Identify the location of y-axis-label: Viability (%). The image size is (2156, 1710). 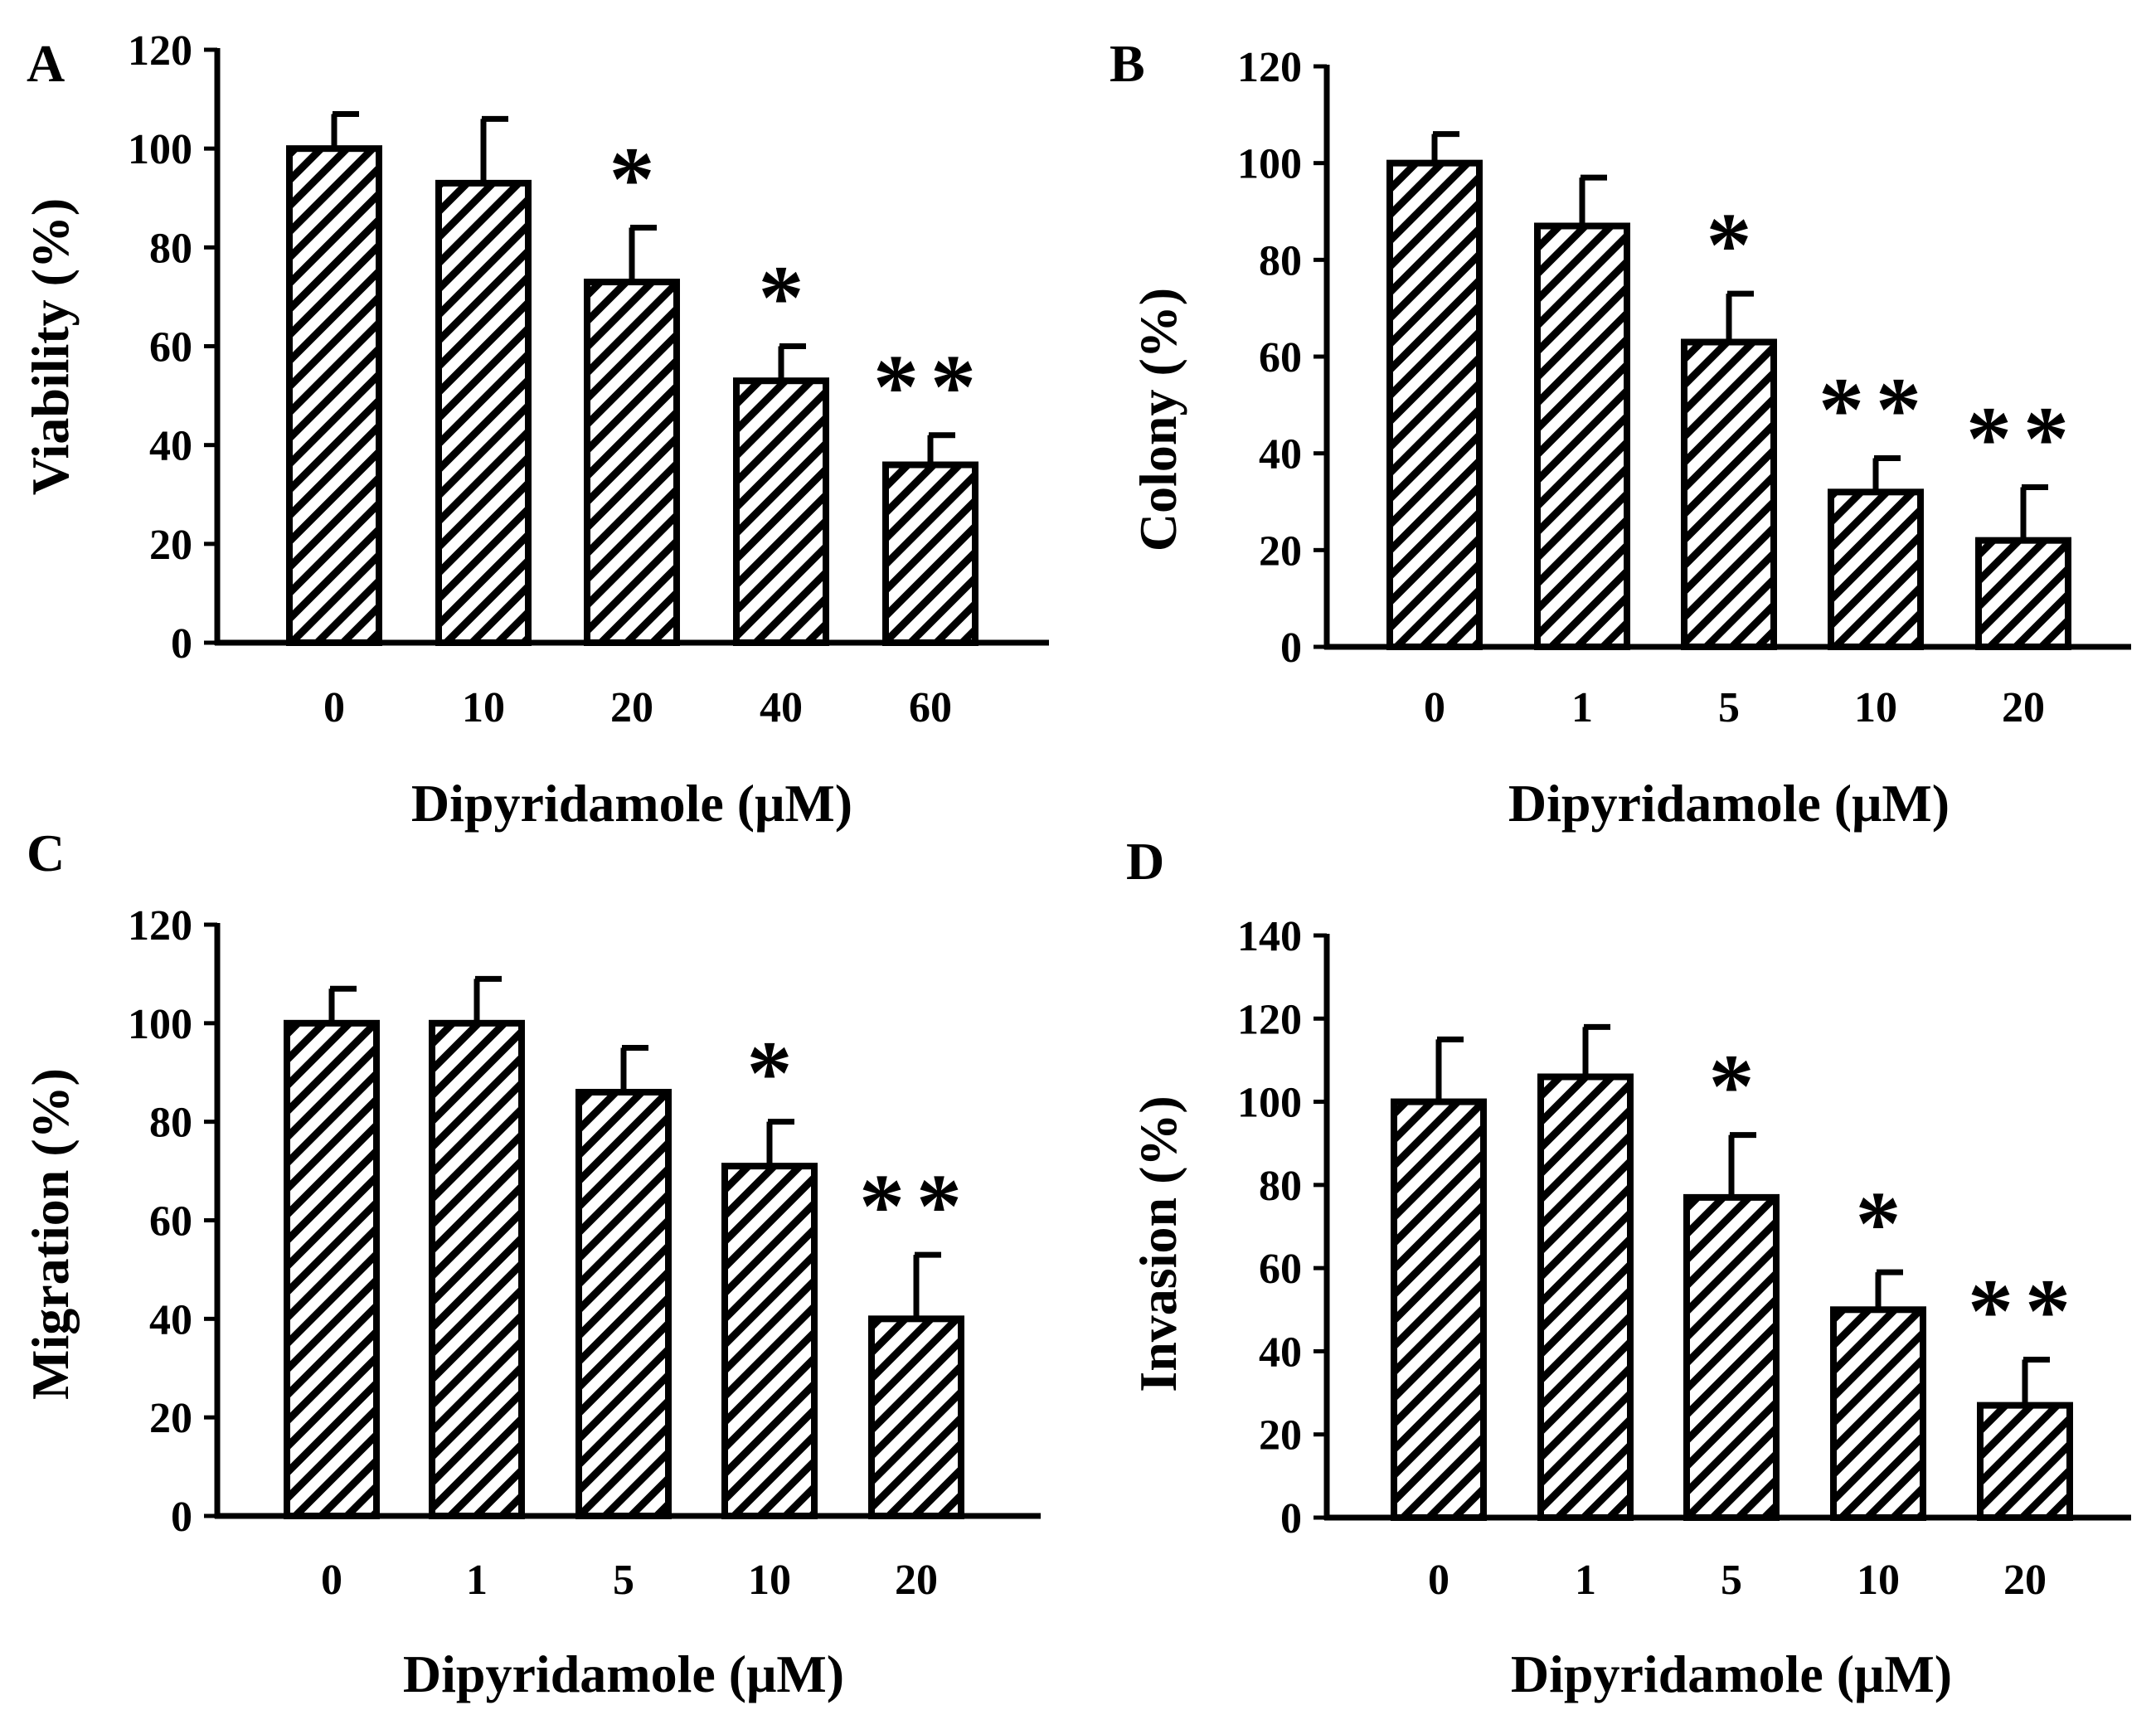
(50, 347).